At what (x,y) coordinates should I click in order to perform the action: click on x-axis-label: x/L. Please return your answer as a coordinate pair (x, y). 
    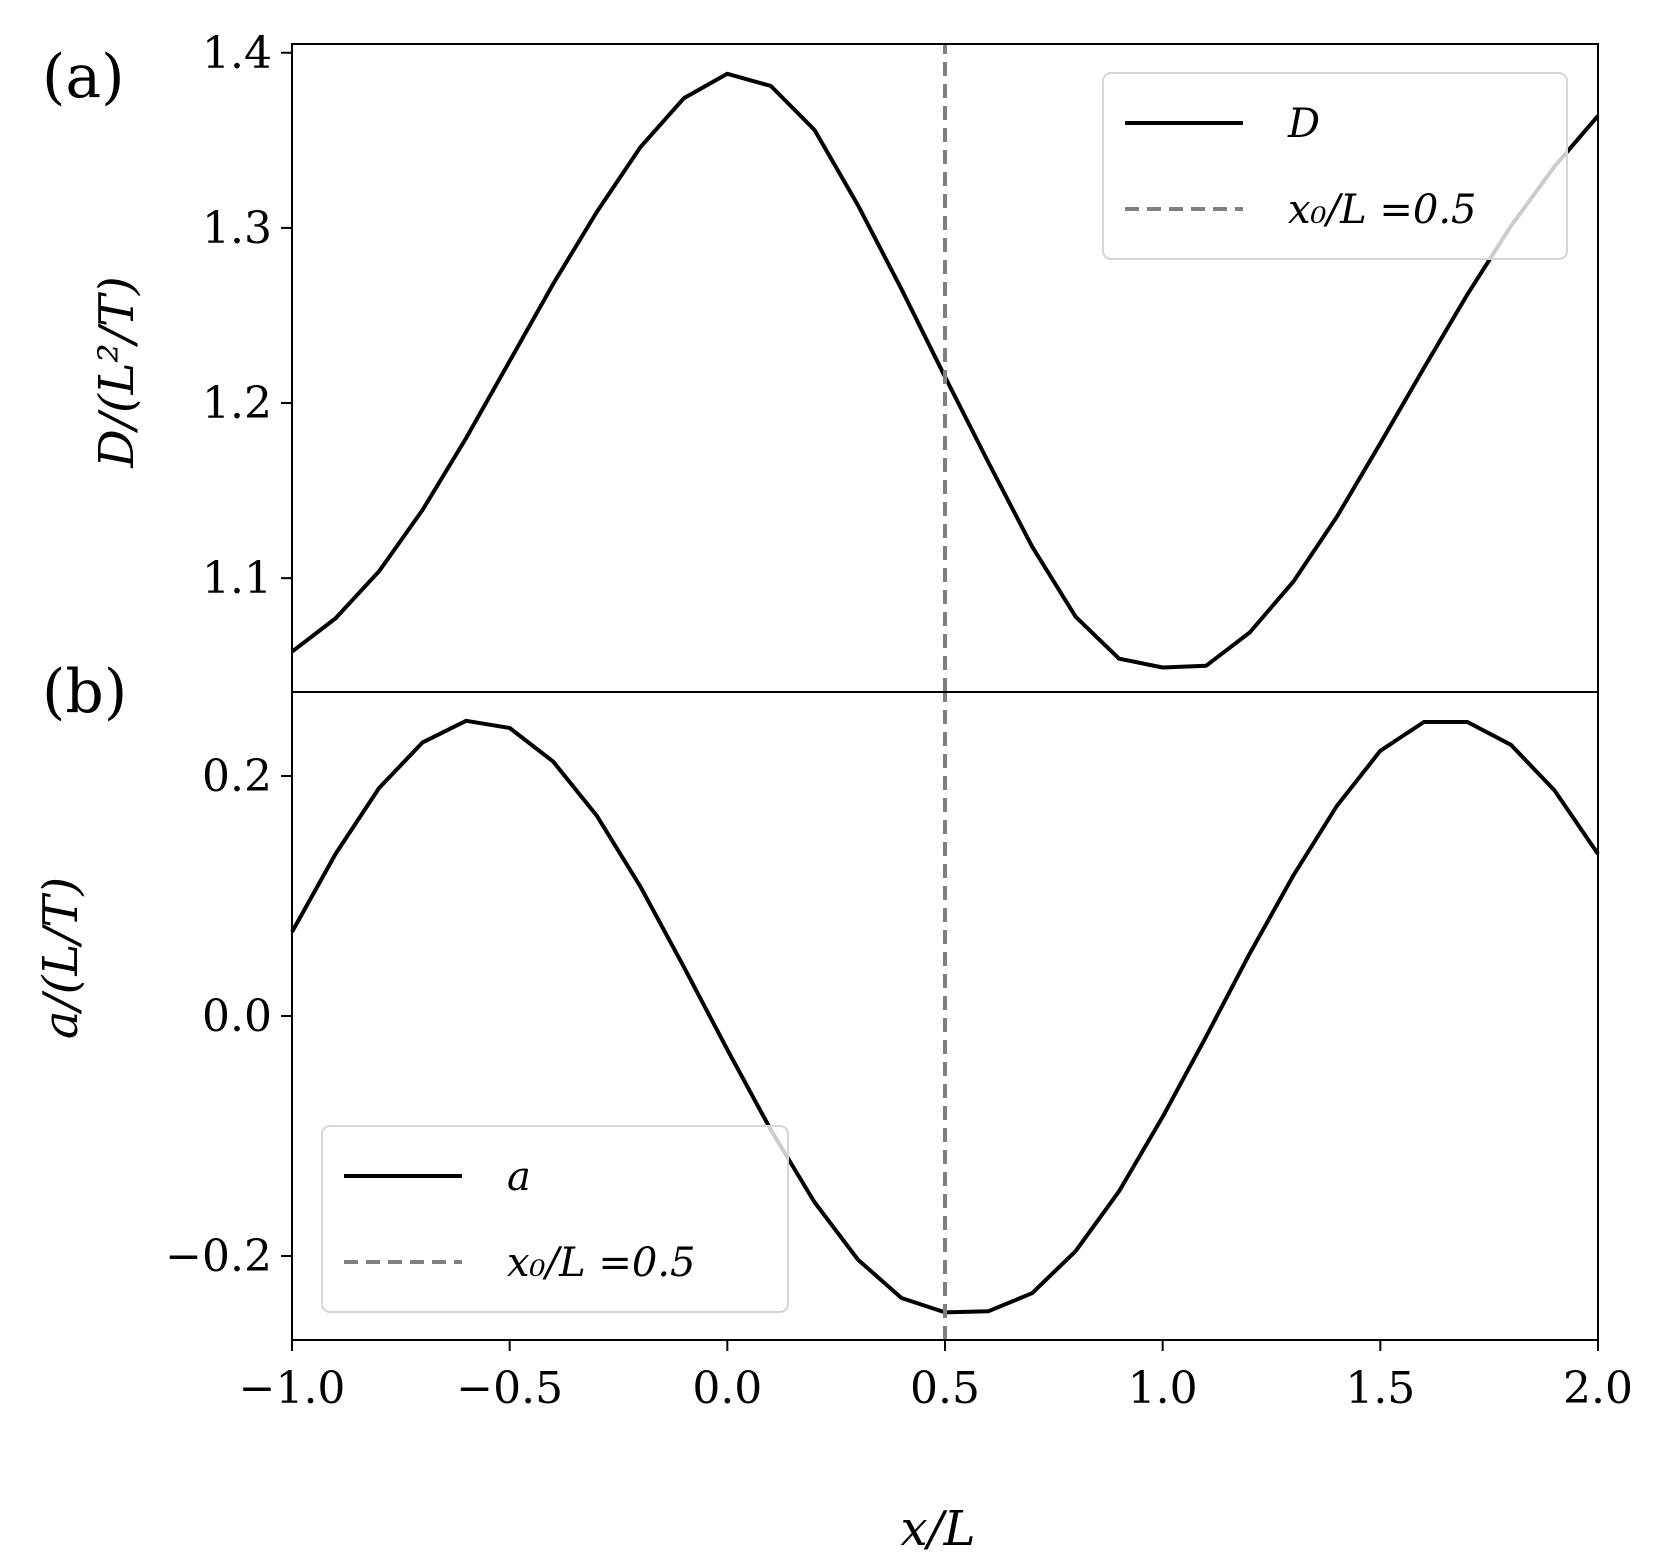
    Looking at the image, I should click on (937, 1529).